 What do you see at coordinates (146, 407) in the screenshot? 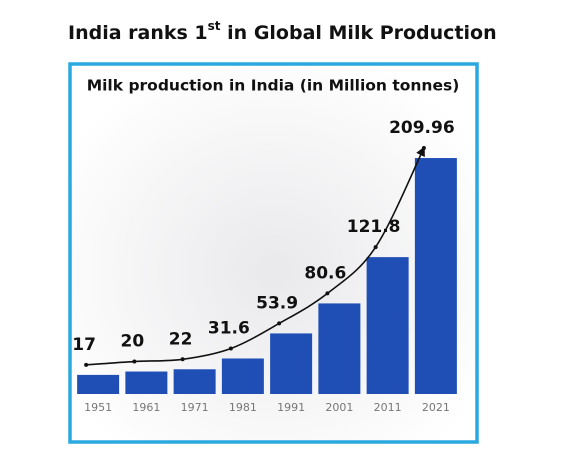
I see `x-tick-label: 1961` at bounding box center [146, 407].